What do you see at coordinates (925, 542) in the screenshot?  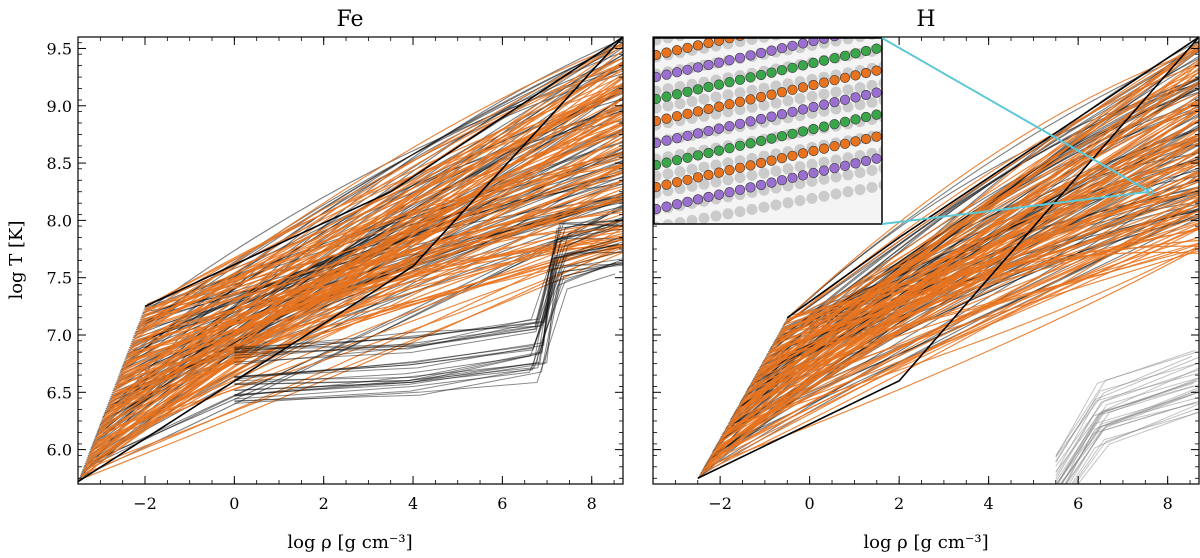 I see `h-x-axis-label: log ρ [g cm⁻³]` at bounding box center [925, 542].